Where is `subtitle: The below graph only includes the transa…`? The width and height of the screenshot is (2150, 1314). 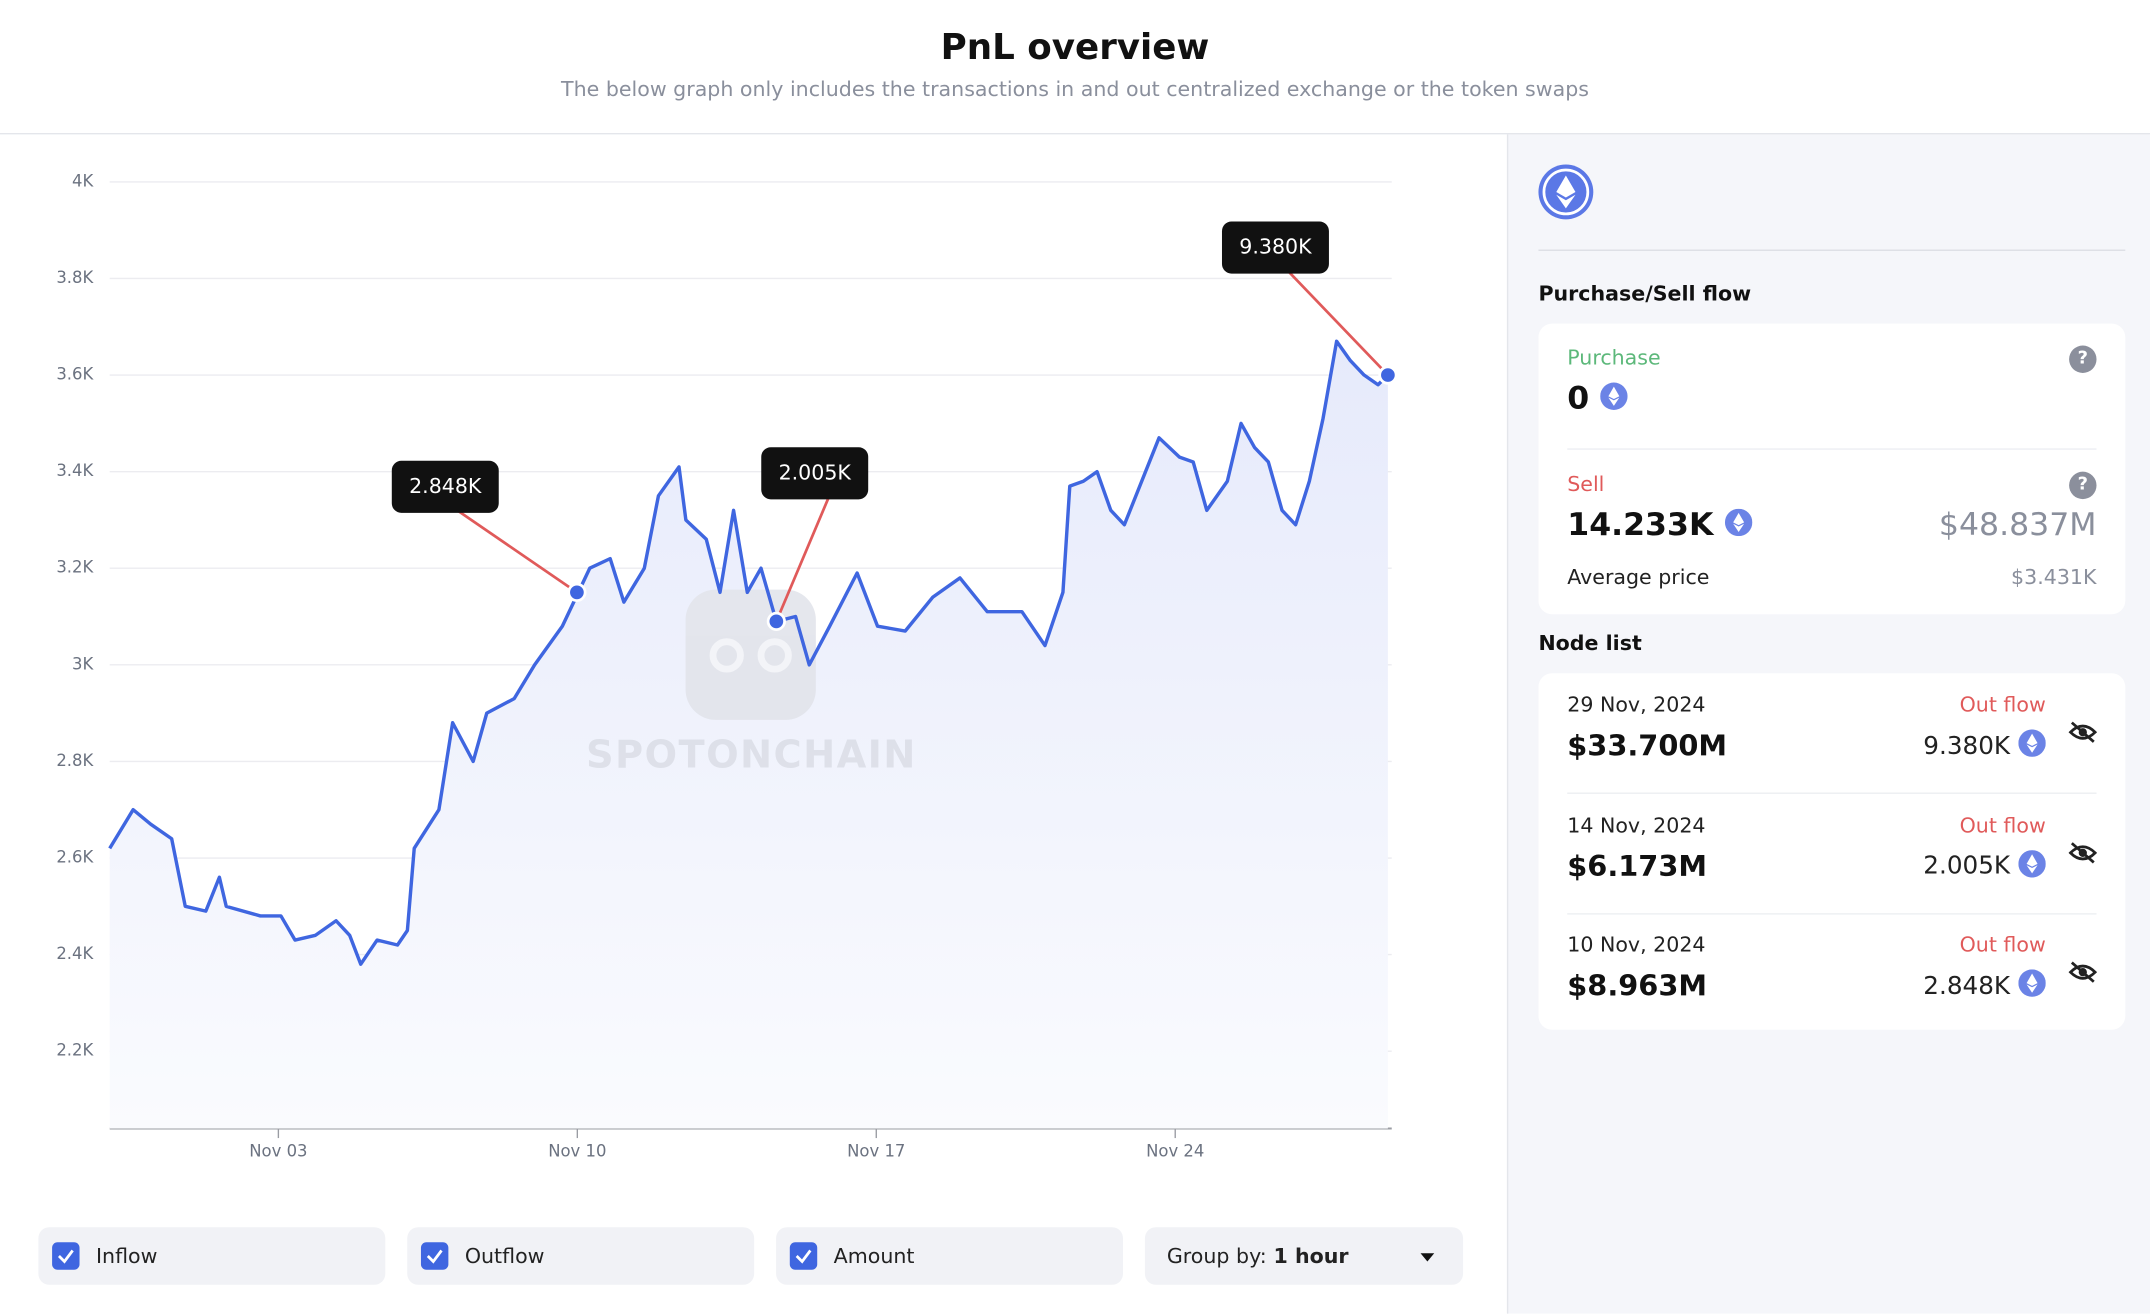
subtitle: The below graph only includes the transa… is located at coordinates (1075, 89).